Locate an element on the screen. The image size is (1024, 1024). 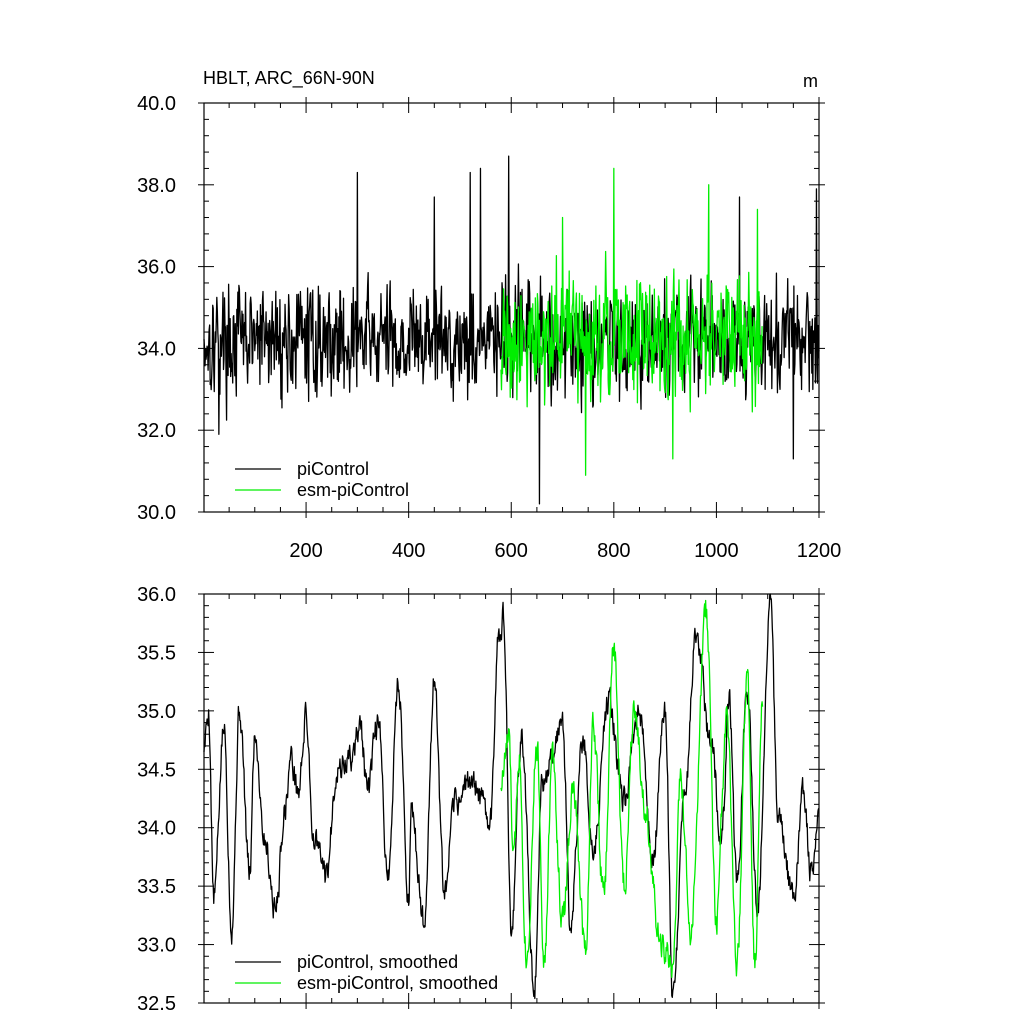
chart-title: HBLT, ARC_66N-90N is located at coordinates (289, 78).